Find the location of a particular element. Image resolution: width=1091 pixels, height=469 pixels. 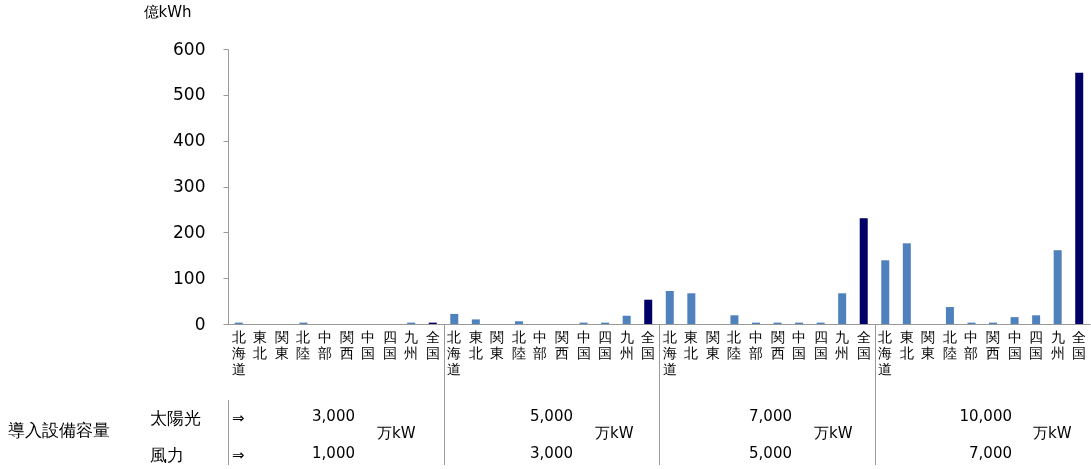

y-tick-label: 500 is located at coordinates (189, 94).